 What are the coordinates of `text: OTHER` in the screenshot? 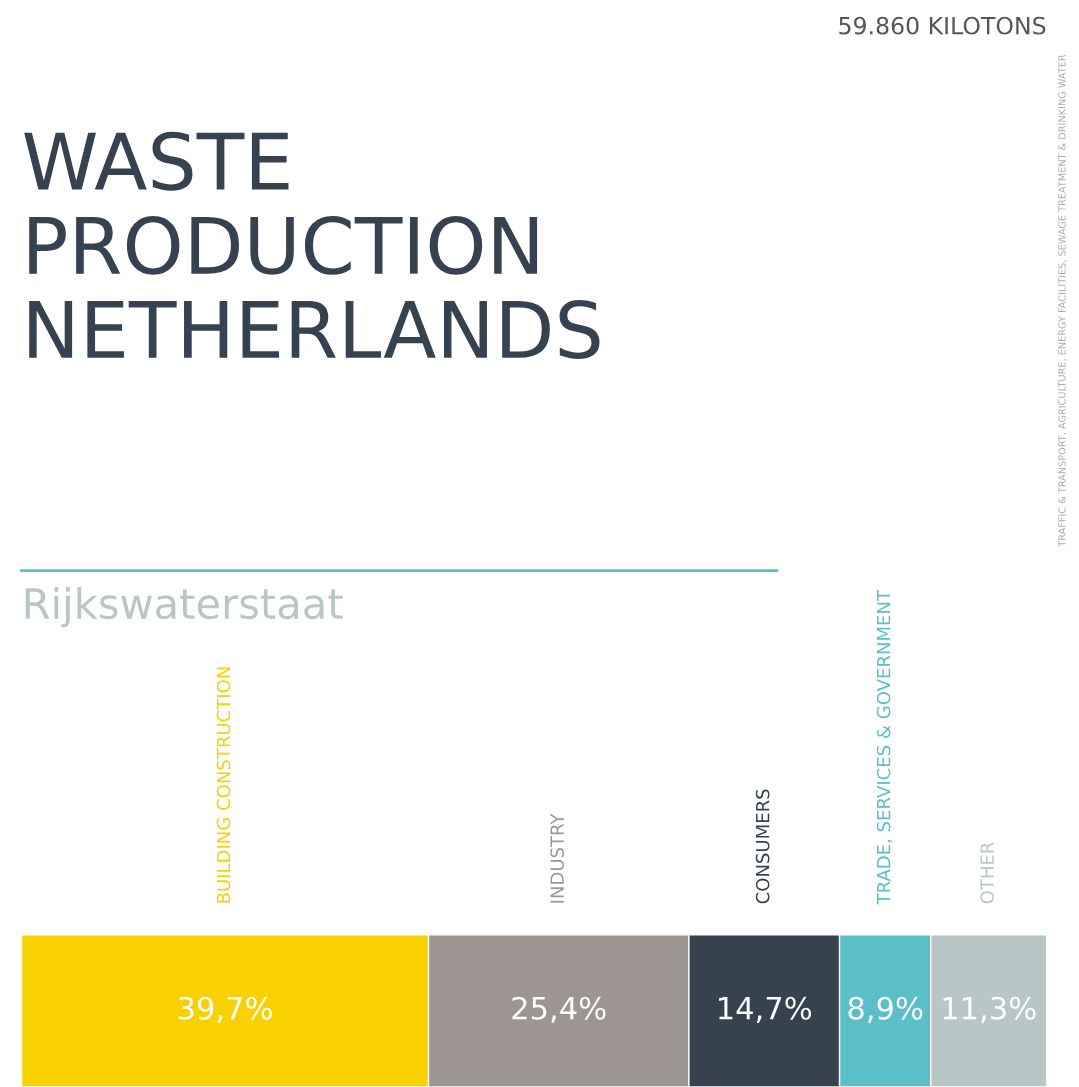 It's located at (987, 873).